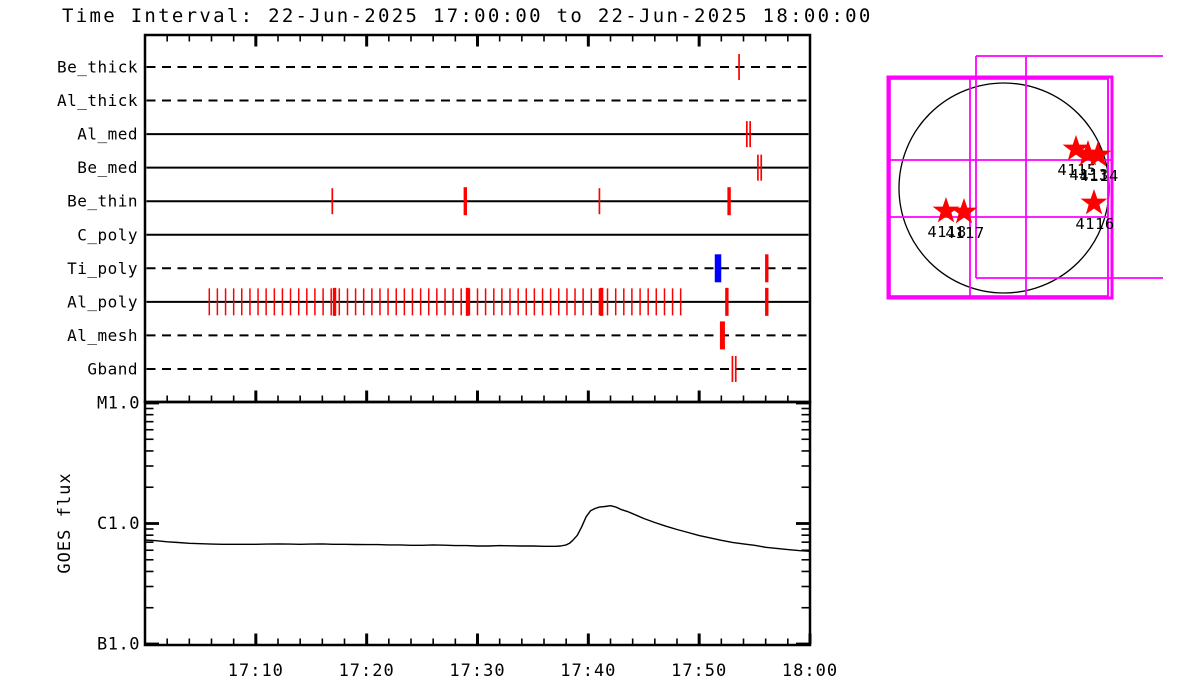  I want to click on active-region-label-4115: 4115, so click(1076, 170).